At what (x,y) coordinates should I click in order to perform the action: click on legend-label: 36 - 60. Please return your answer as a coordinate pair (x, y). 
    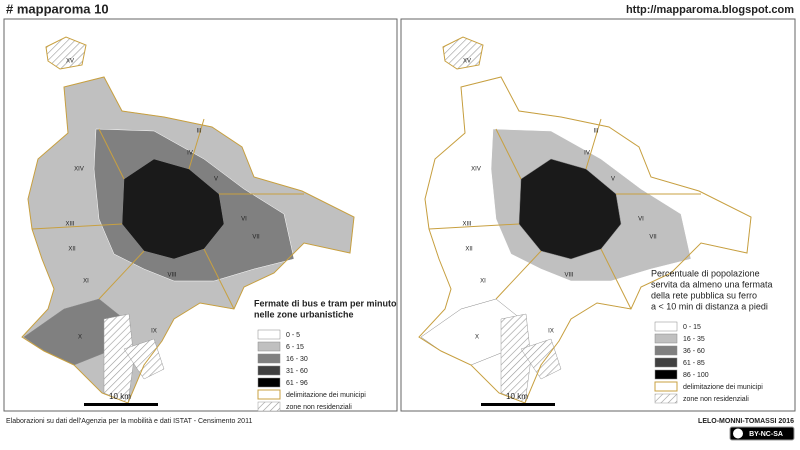
    Looking at the image, I should click on (694, 351).